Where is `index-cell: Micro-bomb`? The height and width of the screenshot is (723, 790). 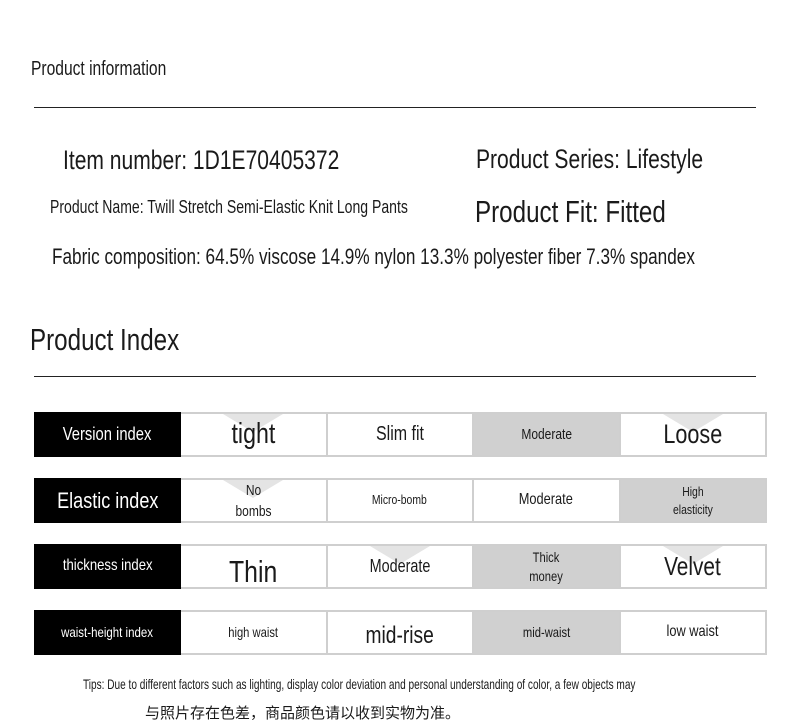
index-cell: Micro-bomb is located at coordinates (400, 500).